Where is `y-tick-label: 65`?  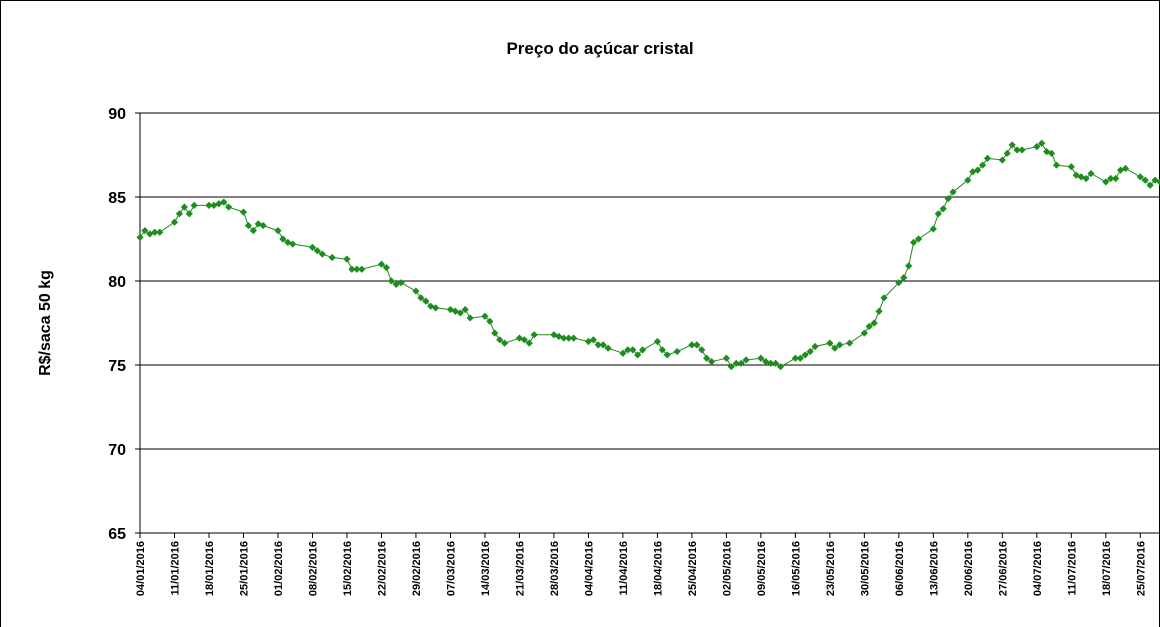 y-tick-label: 65 is located at coordinates (117, 534).